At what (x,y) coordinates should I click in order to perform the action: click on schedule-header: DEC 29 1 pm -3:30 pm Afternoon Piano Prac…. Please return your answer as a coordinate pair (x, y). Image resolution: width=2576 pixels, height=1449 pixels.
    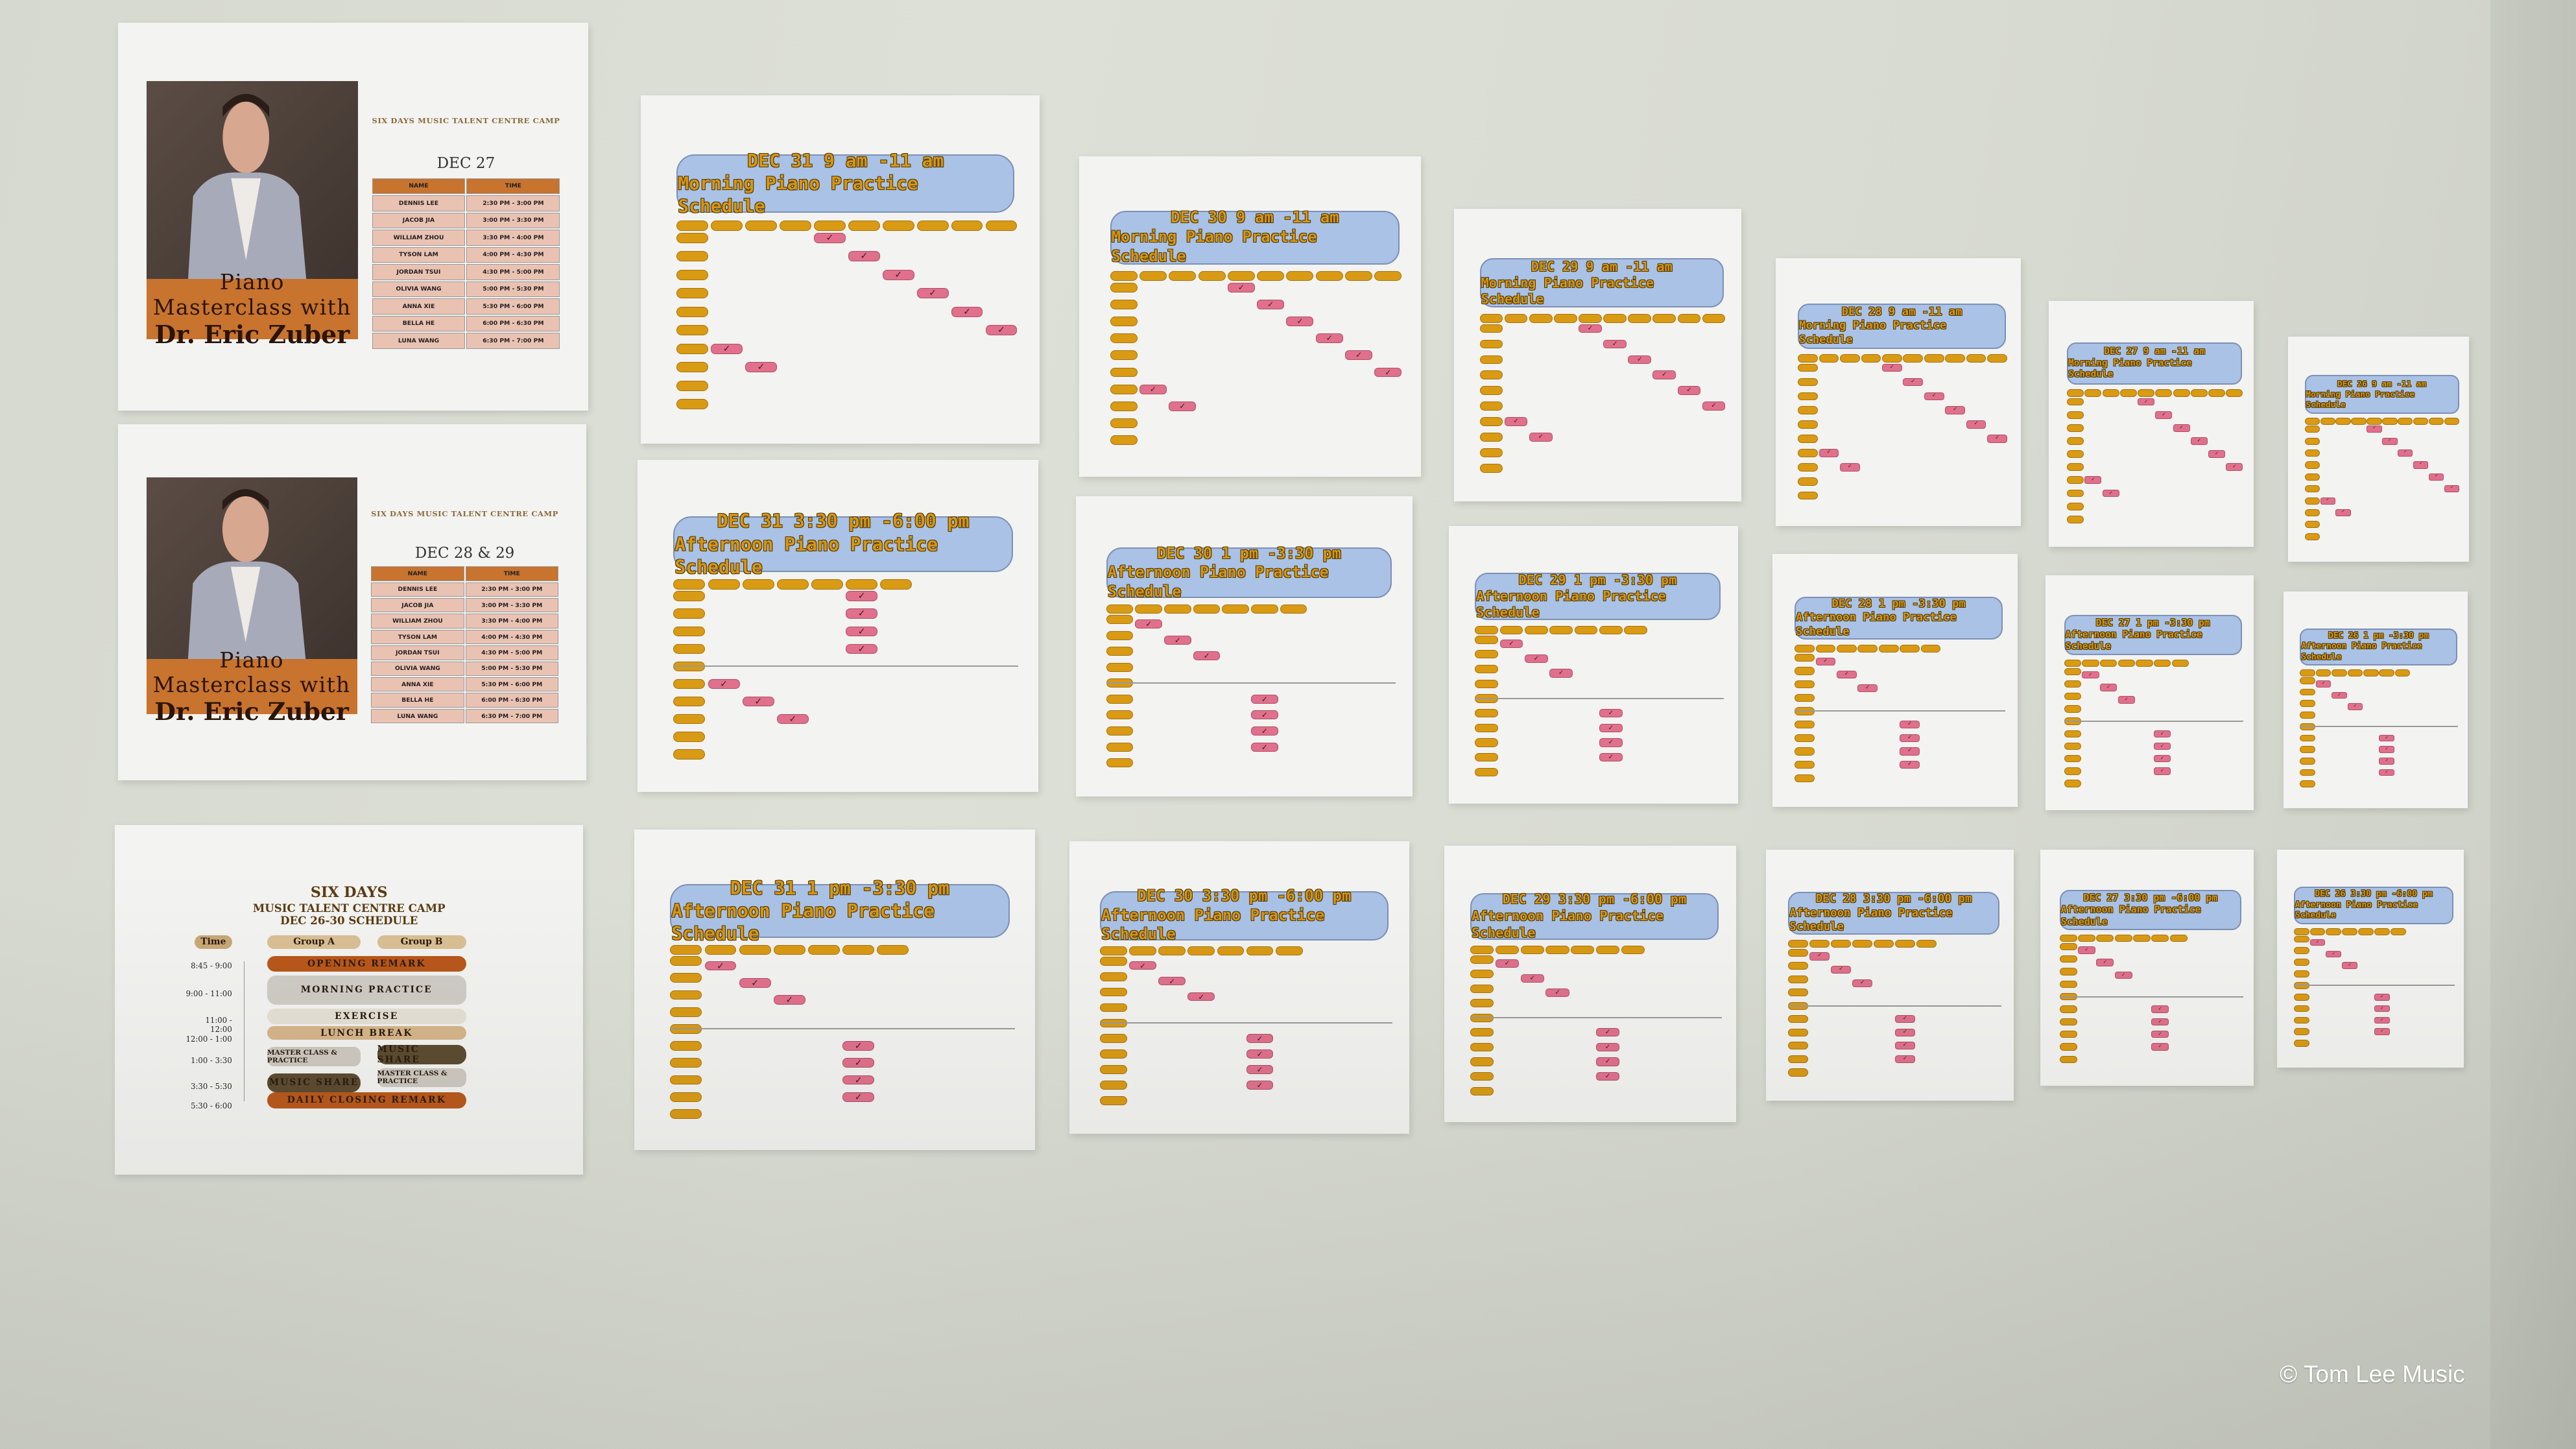
    Looking at the image, I should click on (1598, 596).